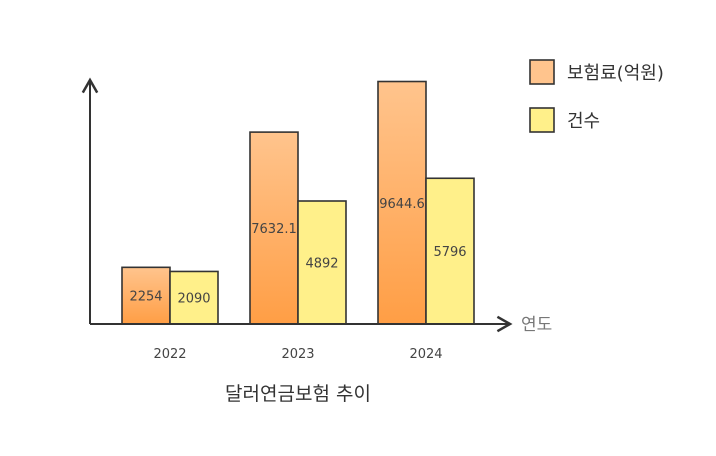 This screenshot has height=456, width=716. What do you see at coordinates (402, 204) in the screenshot?
I see `data-label-premium-2024: 9644.6` at bounding box center [402, 204].